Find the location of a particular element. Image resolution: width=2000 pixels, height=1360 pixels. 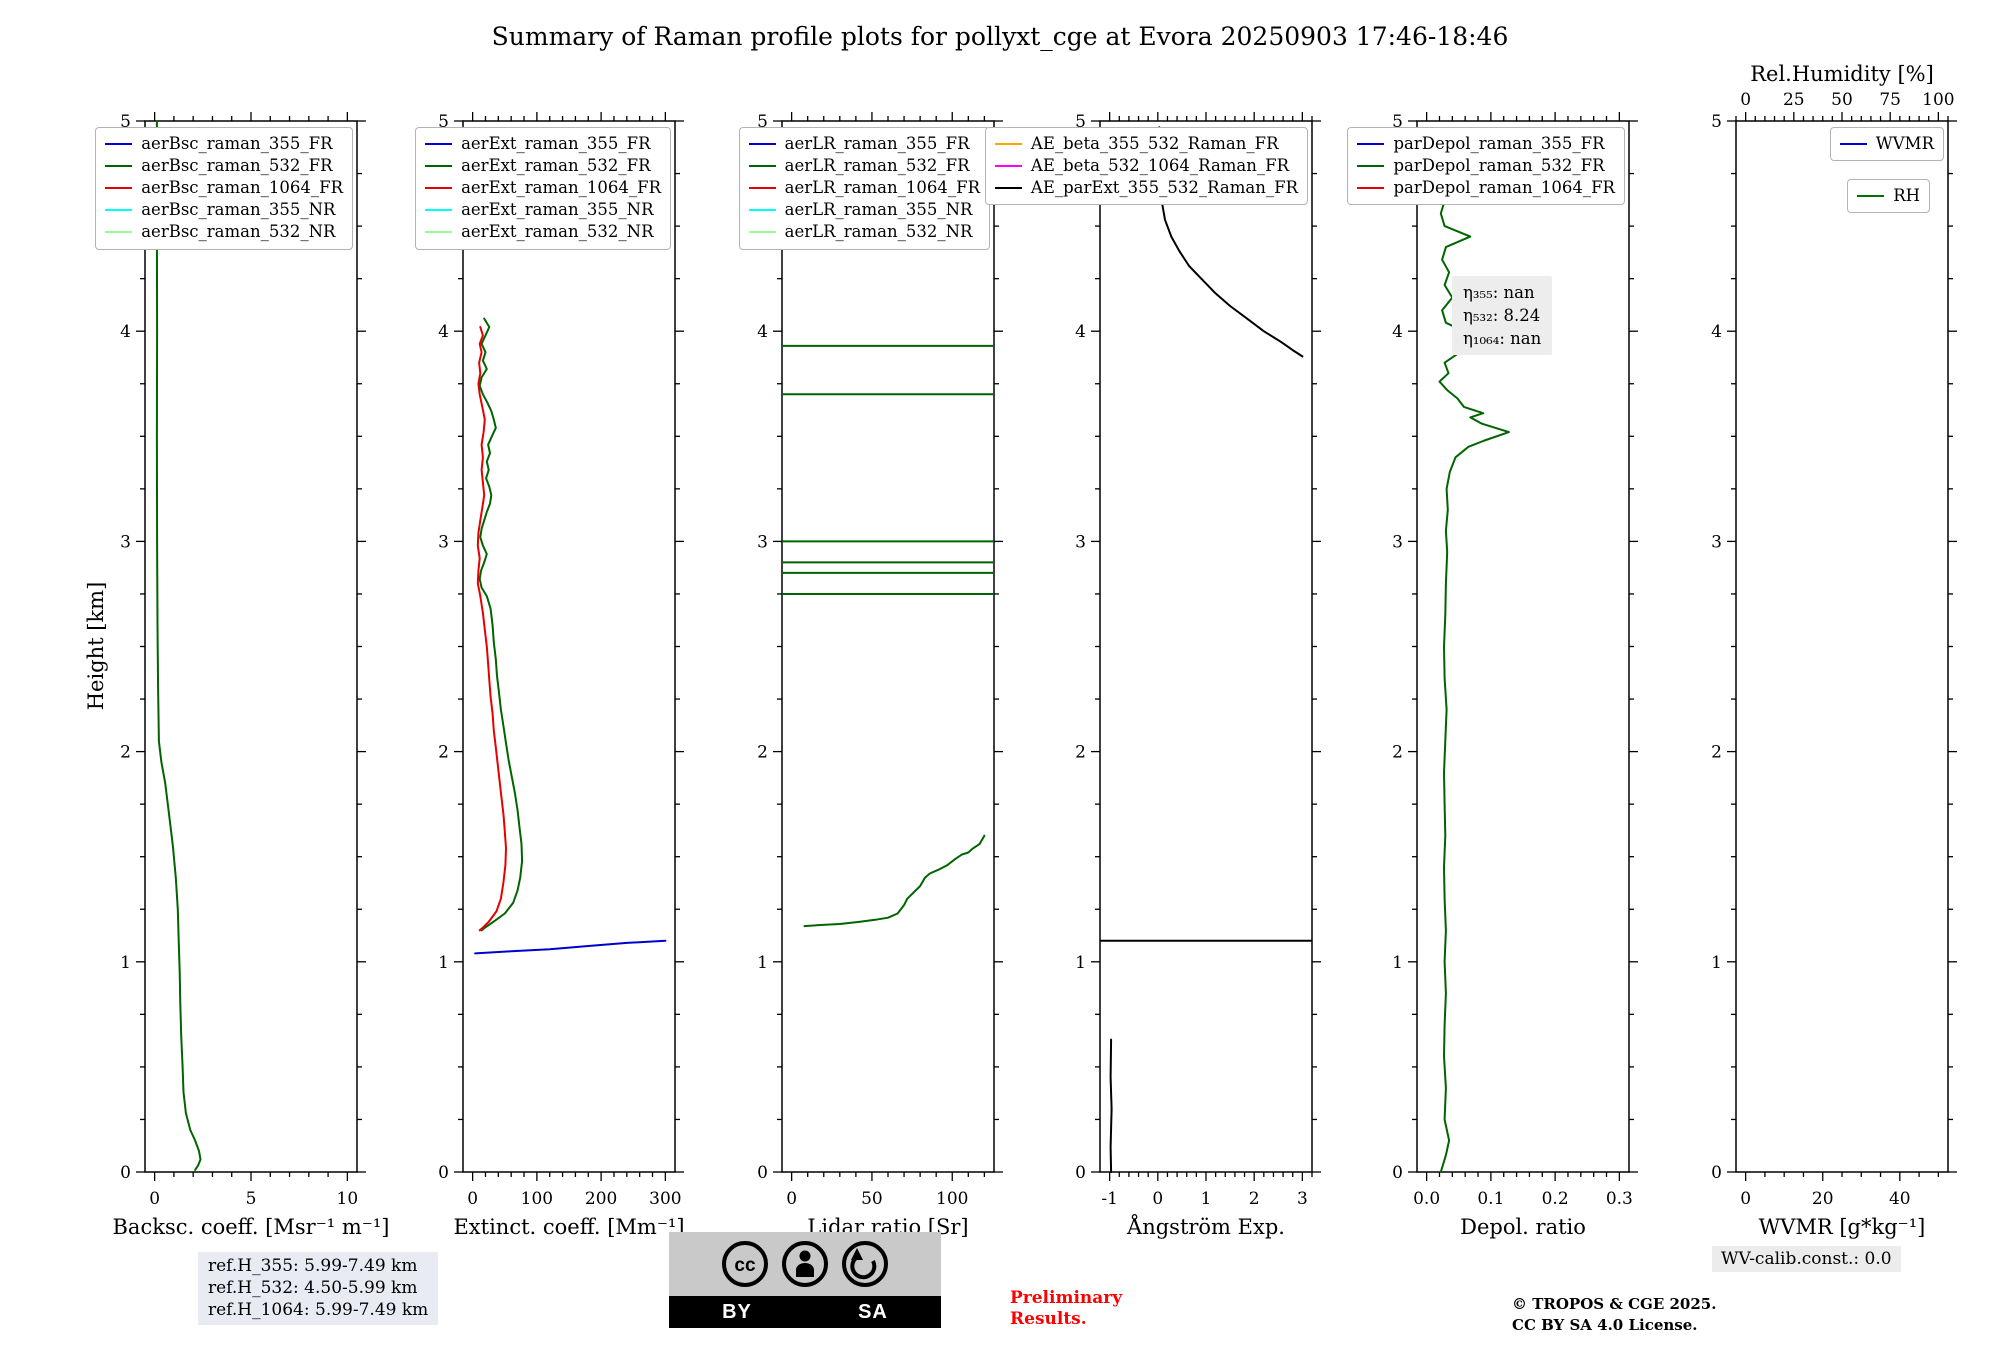

legend-item: RH is located at coordinates (1888, 196).